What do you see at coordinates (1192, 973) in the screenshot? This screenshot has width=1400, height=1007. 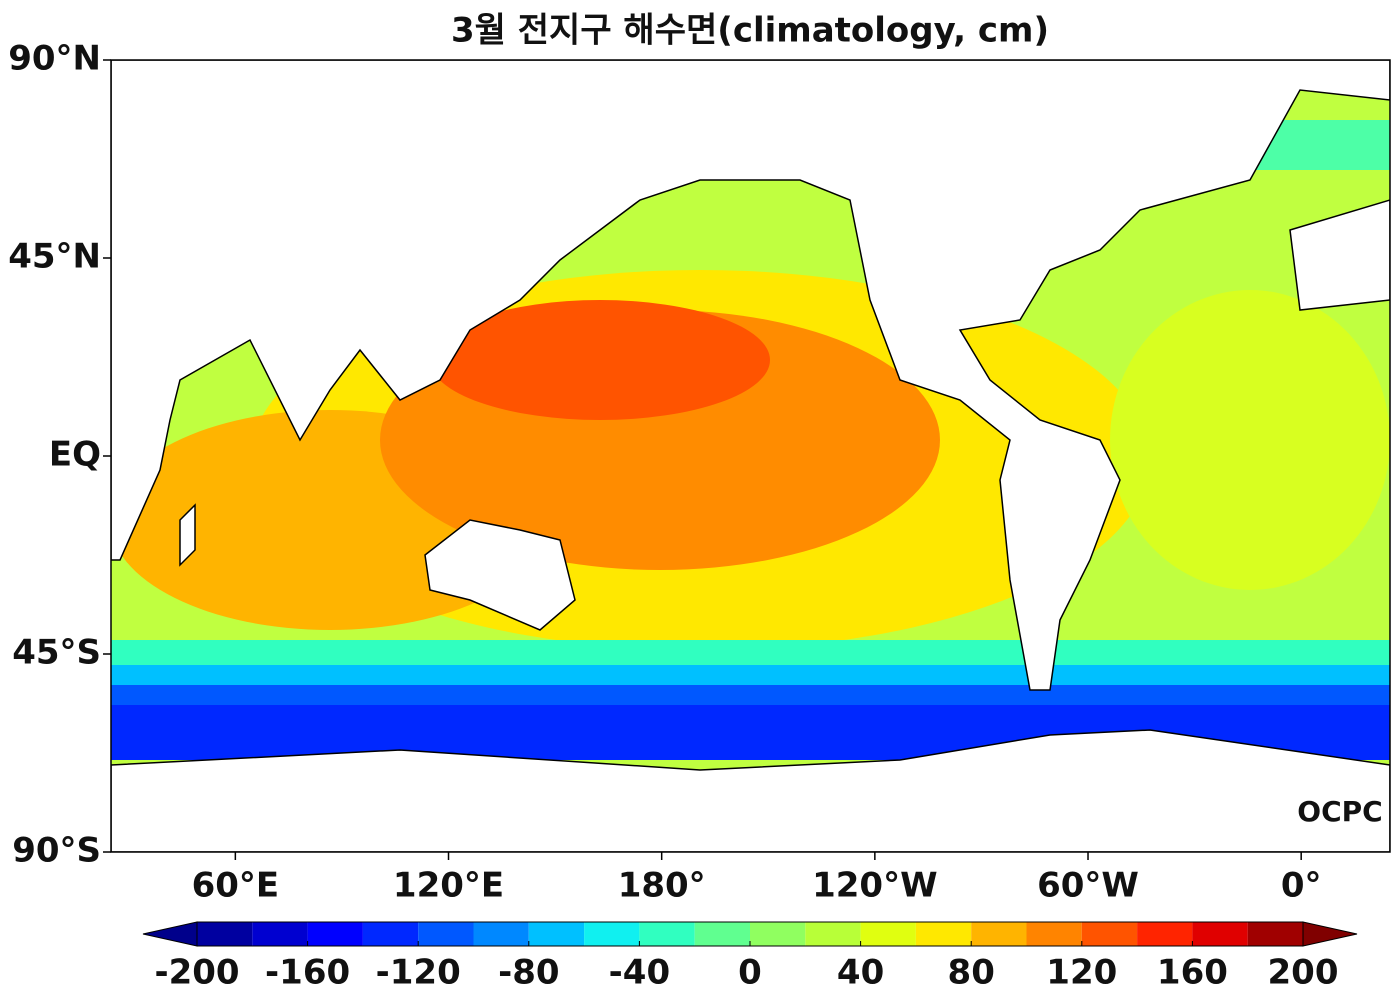 I see `colorbar-tick-label: 160` at bounding box center [1192, 973].